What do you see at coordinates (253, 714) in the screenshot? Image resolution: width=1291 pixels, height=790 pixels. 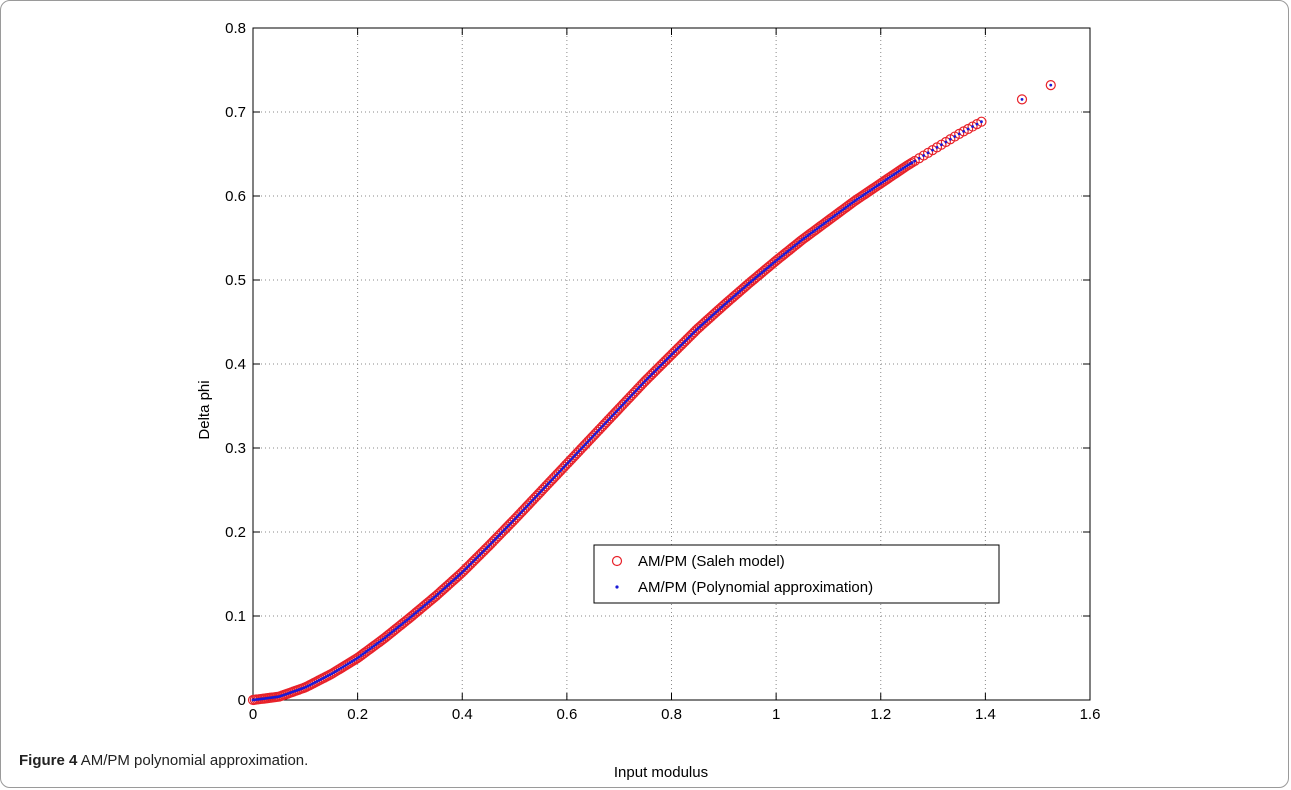 I see `x-tick-label: 0` at bounding box center [253, 714].